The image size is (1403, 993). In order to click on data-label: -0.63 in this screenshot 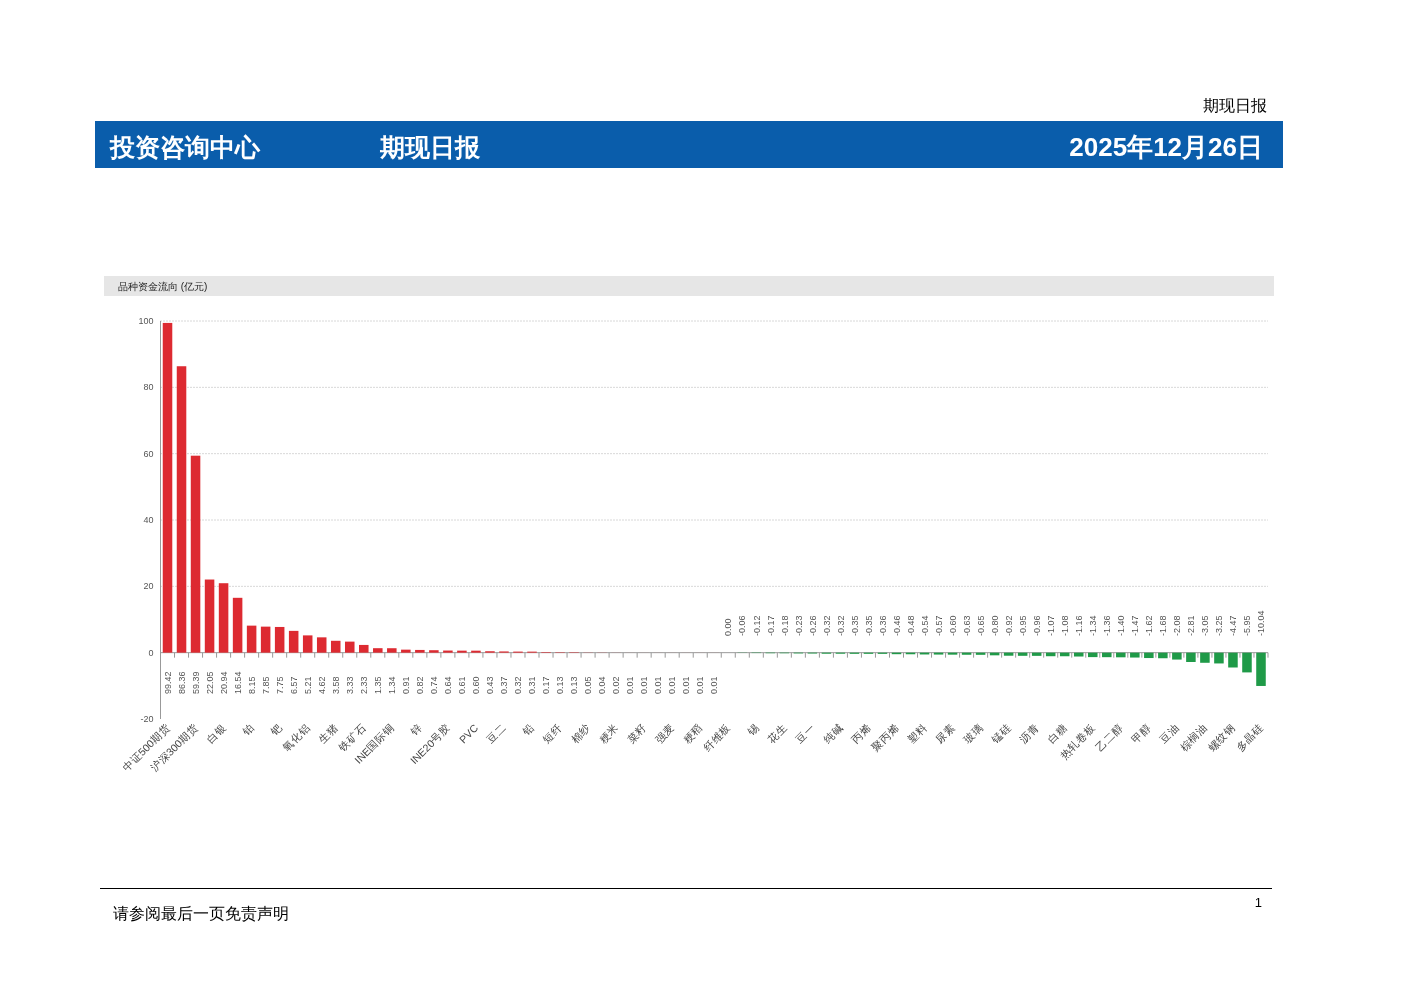, I will do `click(966, 625)`.